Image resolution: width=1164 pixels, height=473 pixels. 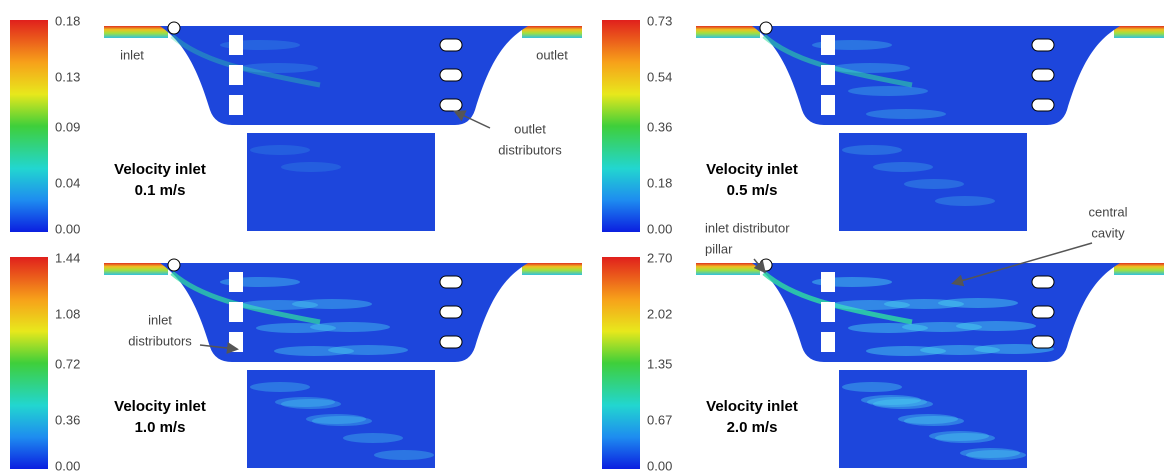 What do you see at coordinates (67, 313) in the screenshot?
I see `scale-label: 1.08` at bounding box center [67, 313].